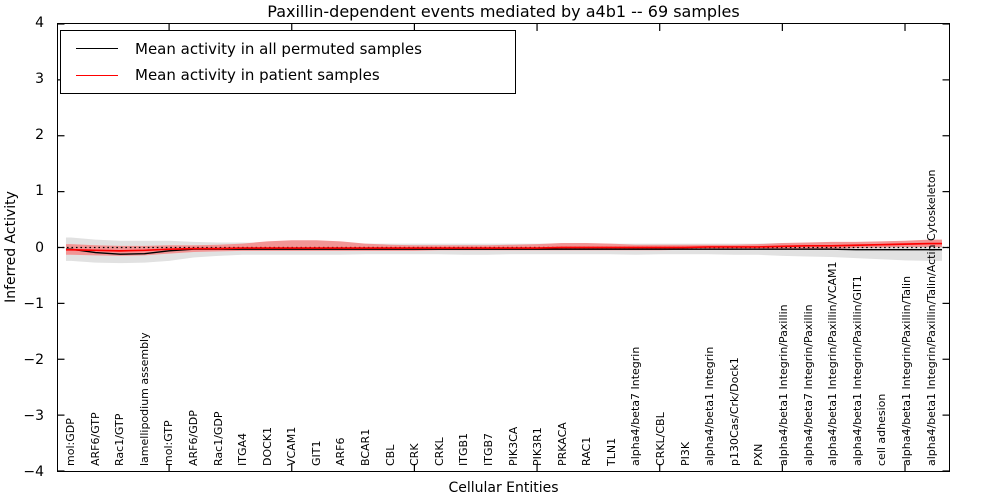 The width and height of the screenshot is (1000, 500). I want to click on y-tick-label: 3, so click(39, 79).